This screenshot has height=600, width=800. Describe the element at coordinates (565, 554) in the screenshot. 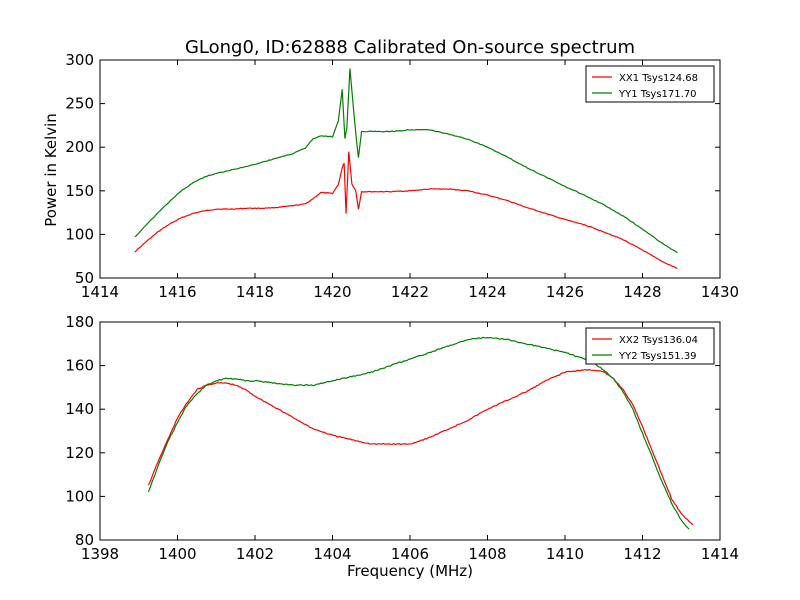

I see `x-tick-label: 1410` at that location.